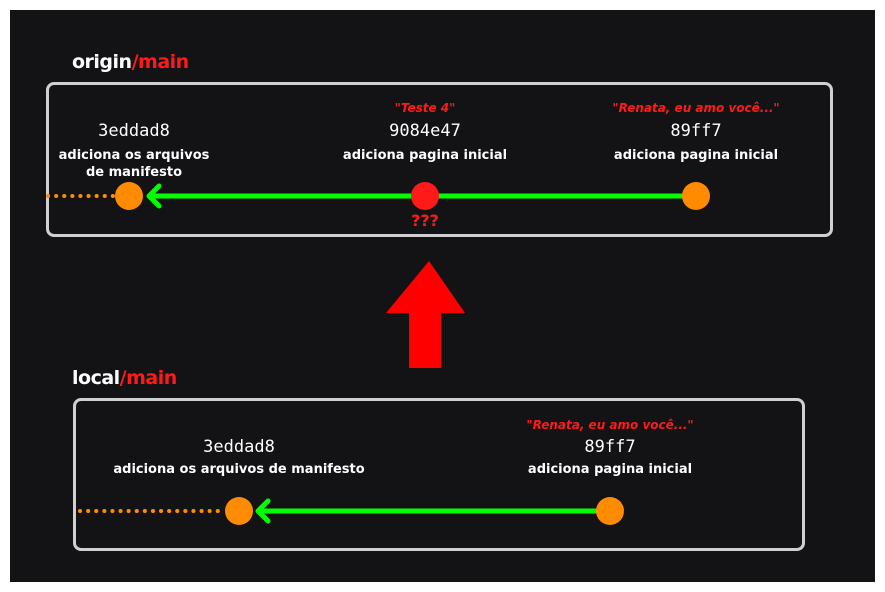 The image size is (885, 592). Describe the element at coordinates (425, 314) in the screenshot. I see `up-arrow-icon` at that location.